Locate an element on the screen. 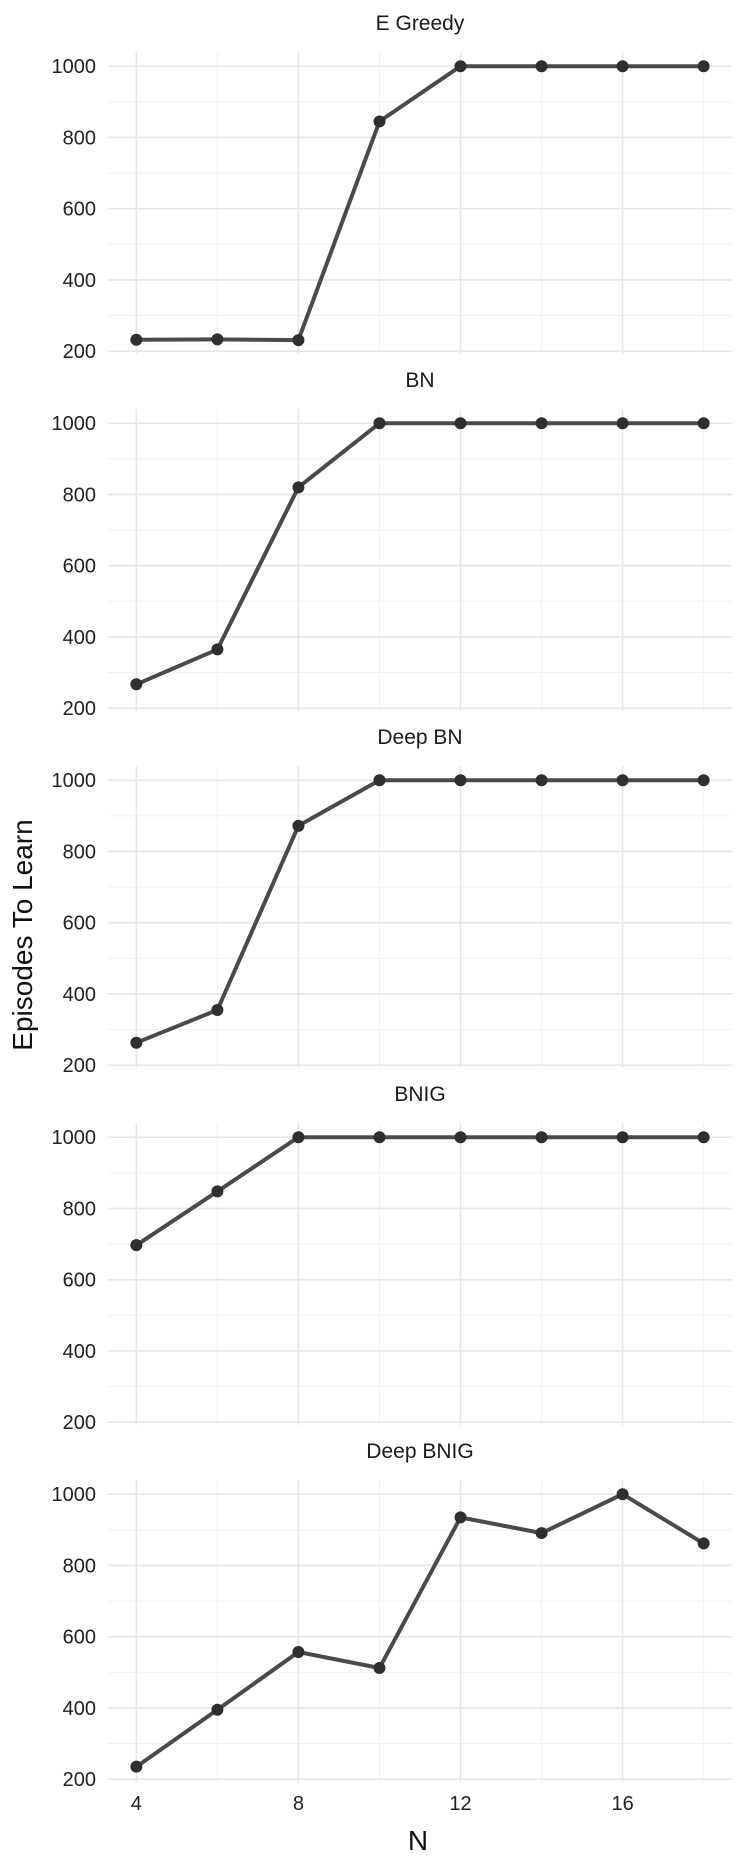  y-axis-title: Episodes To Learn is located at coordinates (22, 934).